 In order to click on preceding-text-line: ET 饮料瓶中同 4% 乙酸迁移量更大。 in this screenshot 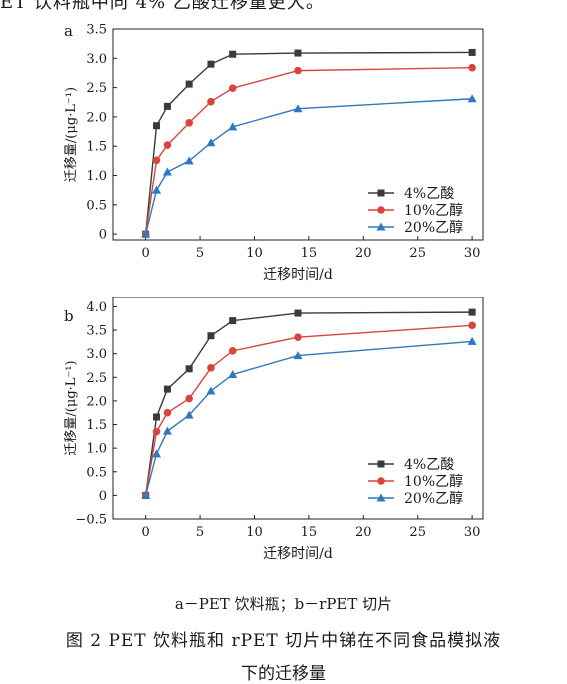, I will do `click(162, 6)`.